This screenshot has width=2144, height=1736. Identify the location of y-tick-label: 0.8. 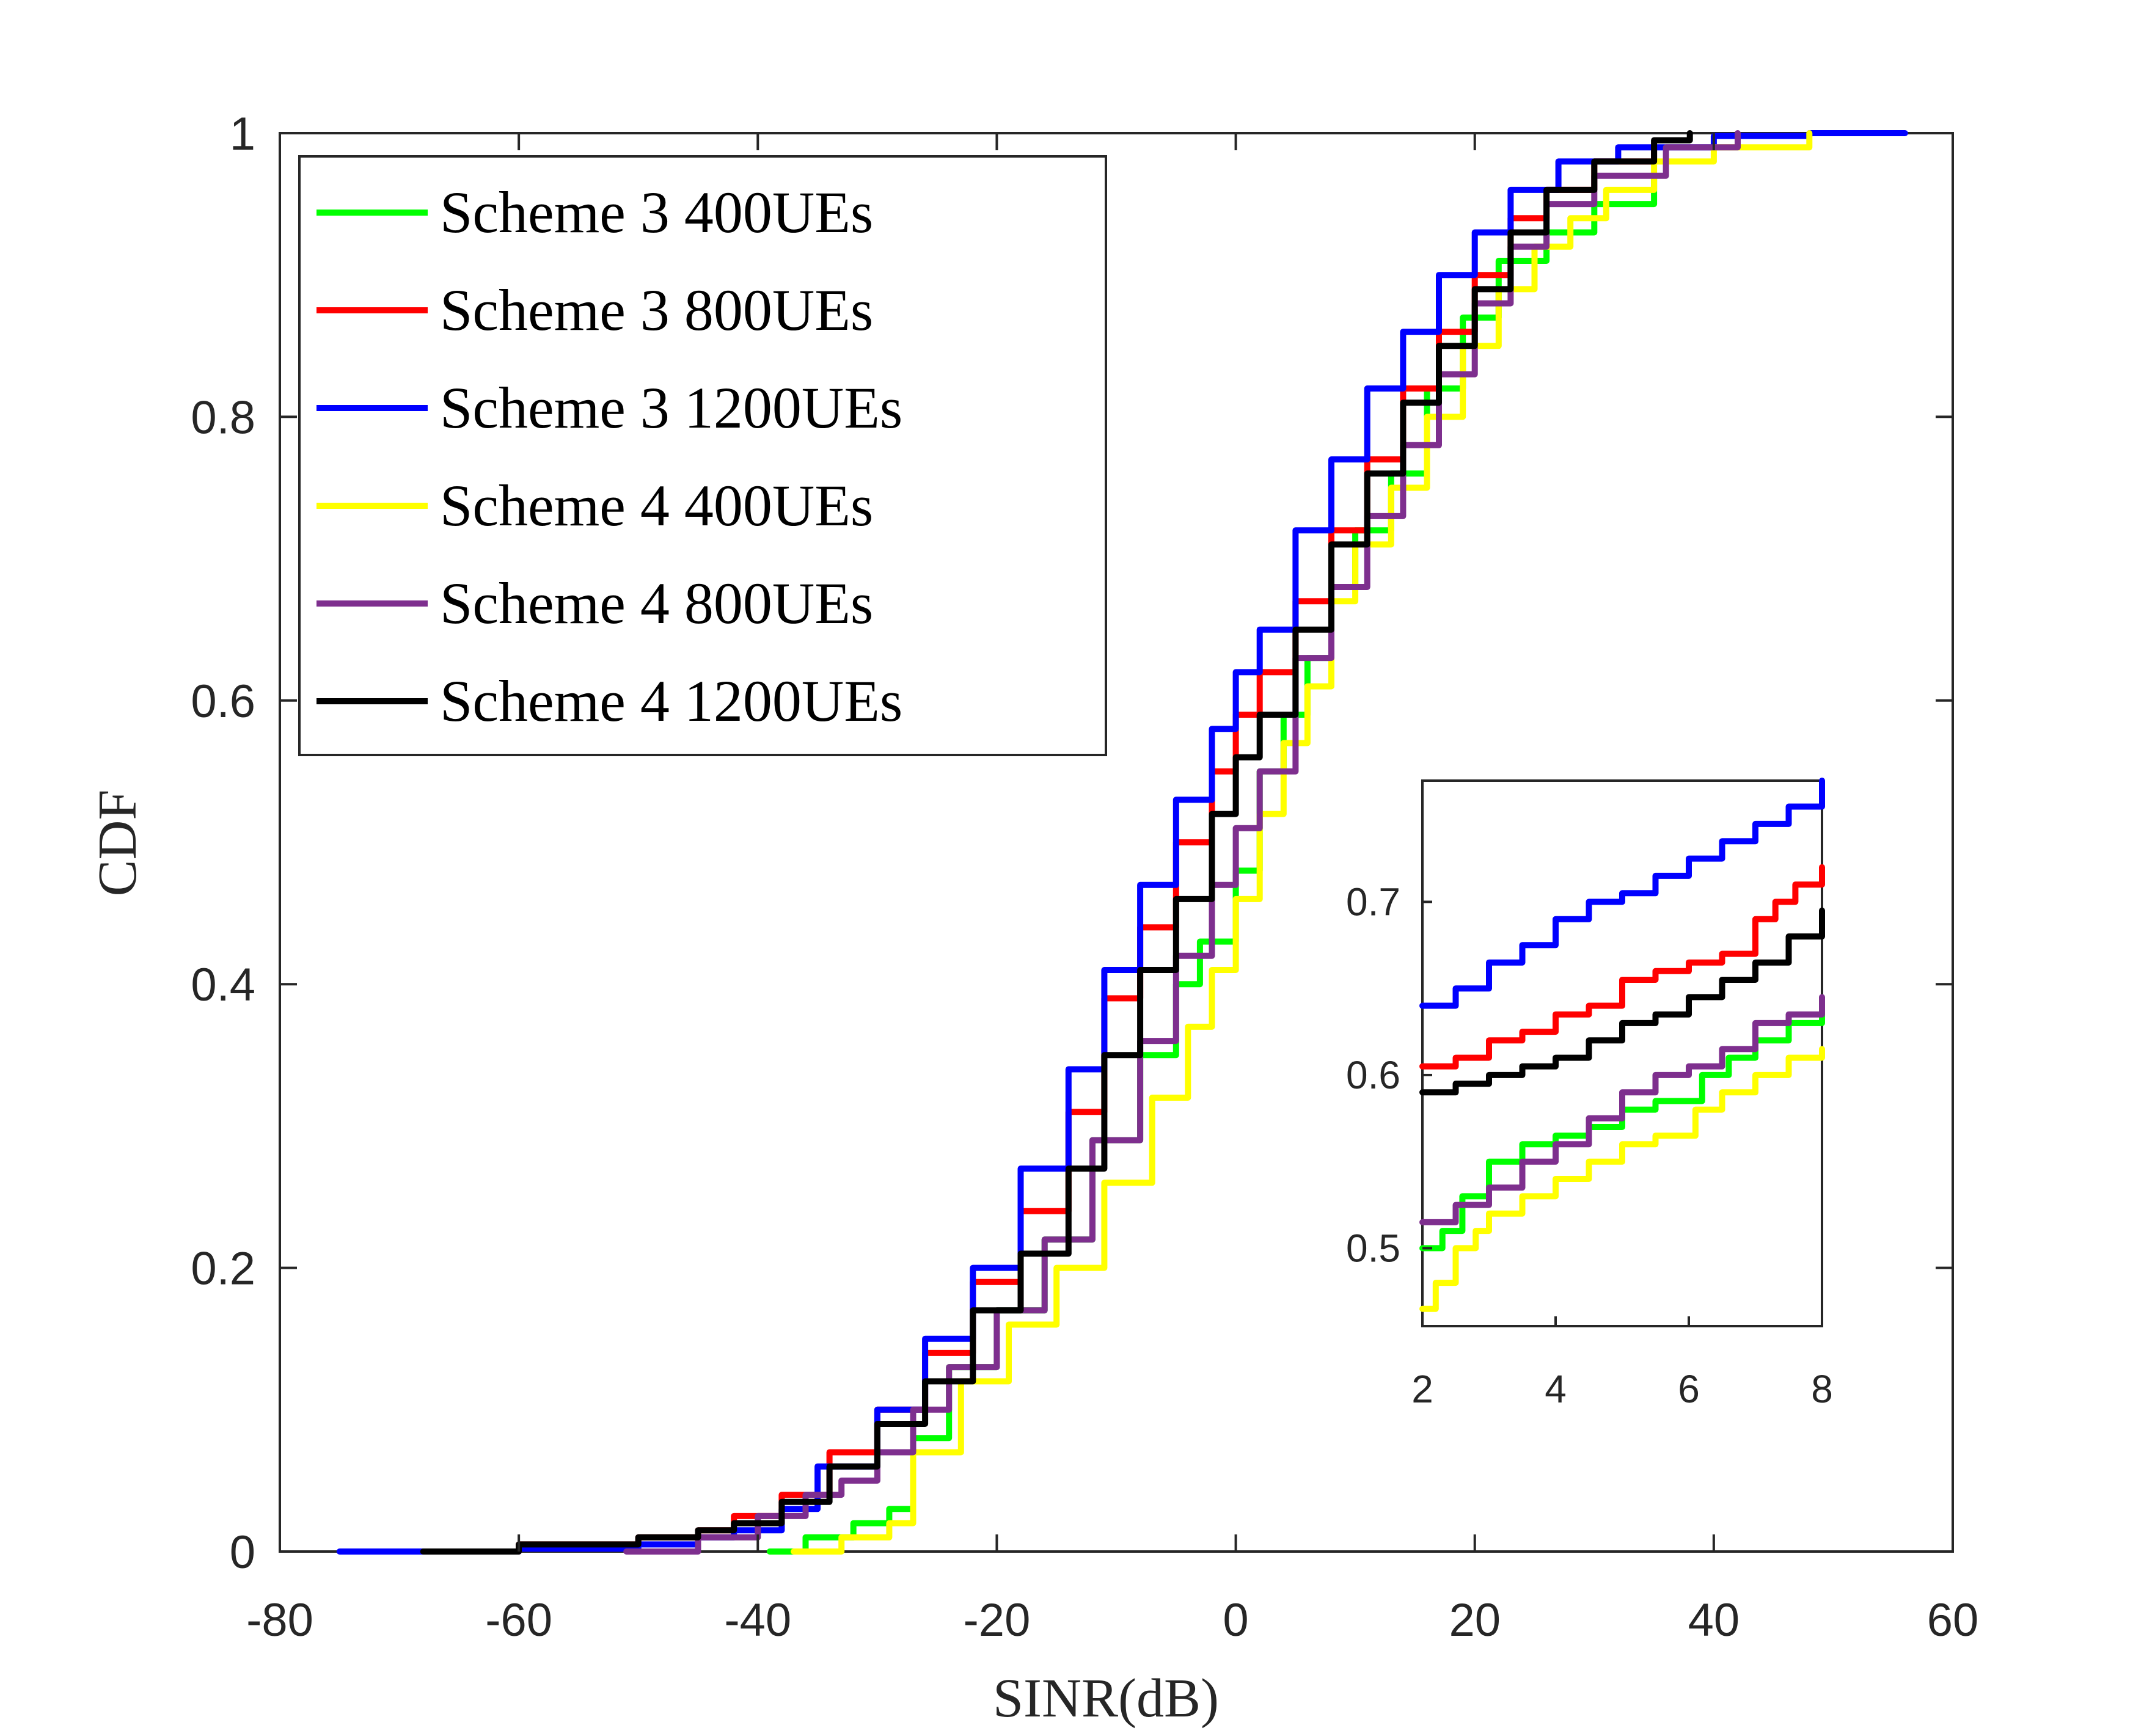
(223, 417).